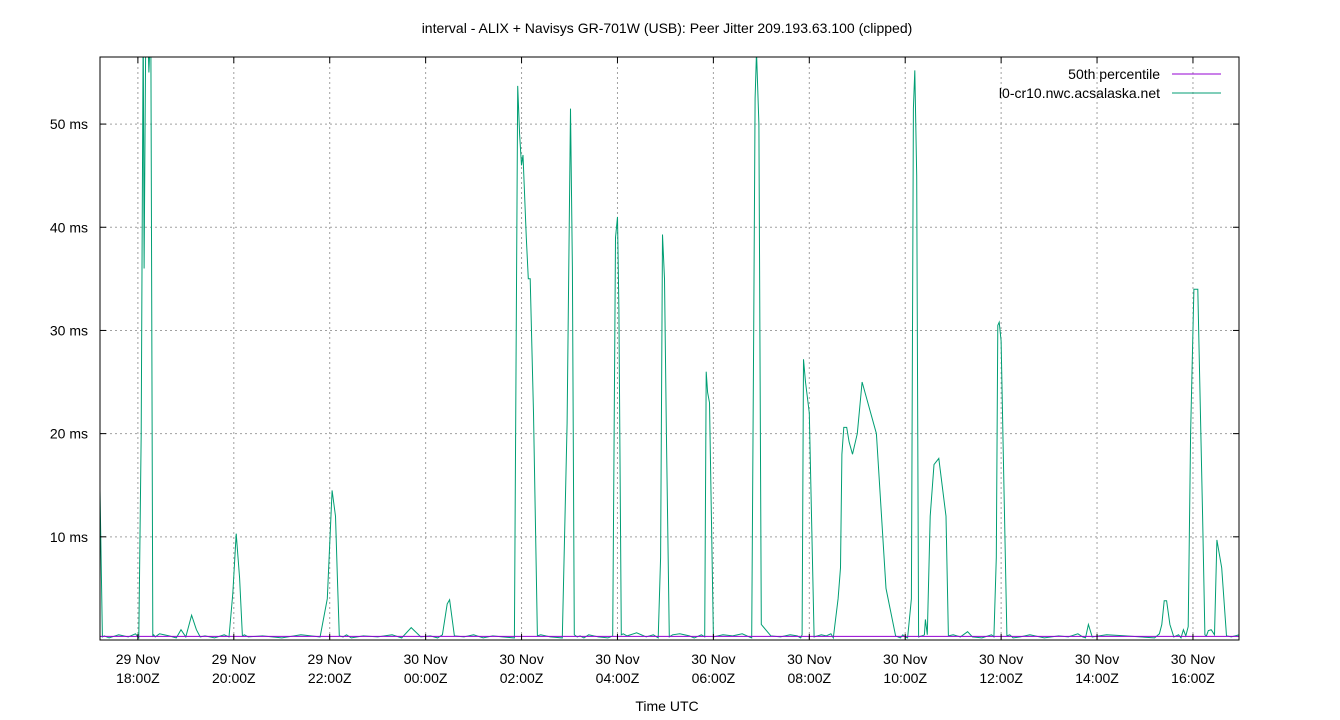 Image resolution: width=1340 pixels, height=720 pixels. I want to click on y-tick-label: 20 ms, so click(69, 434).